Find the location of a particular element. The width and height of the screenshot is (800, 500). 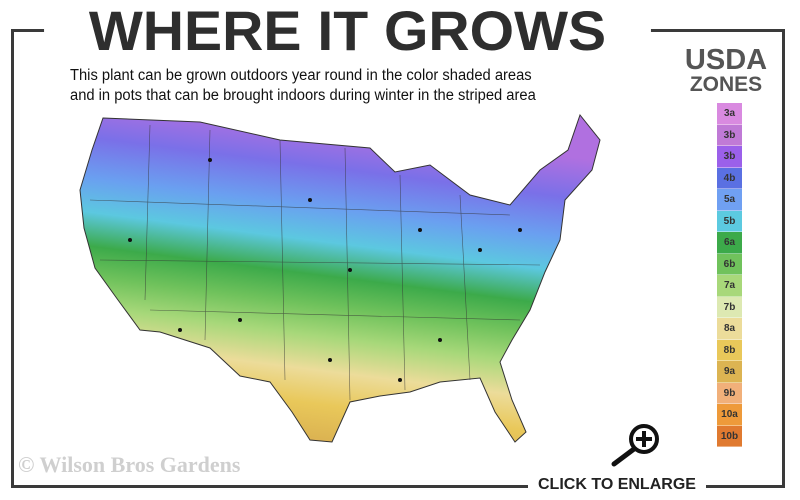

legend-swatch-6a: 6a is located at coordinates (729, 243).